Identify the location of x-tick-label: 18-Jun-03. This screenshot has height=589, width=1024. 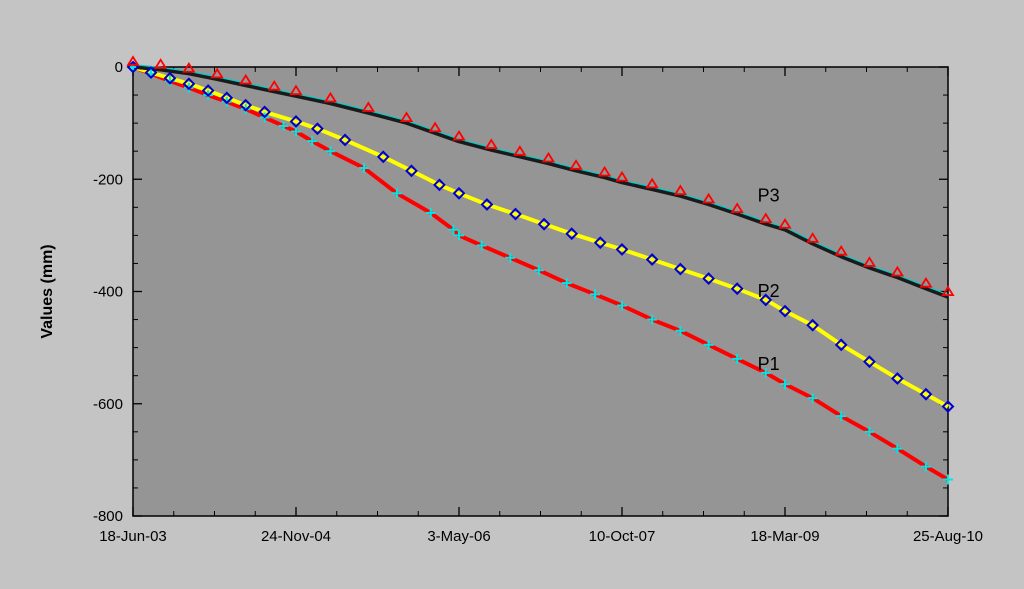
(133, 536).